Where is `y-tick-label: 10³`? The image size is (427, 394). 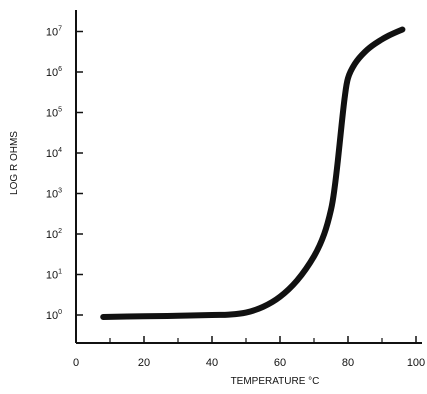
y-tick-label: 10³ is located at coordinates (54, 194).